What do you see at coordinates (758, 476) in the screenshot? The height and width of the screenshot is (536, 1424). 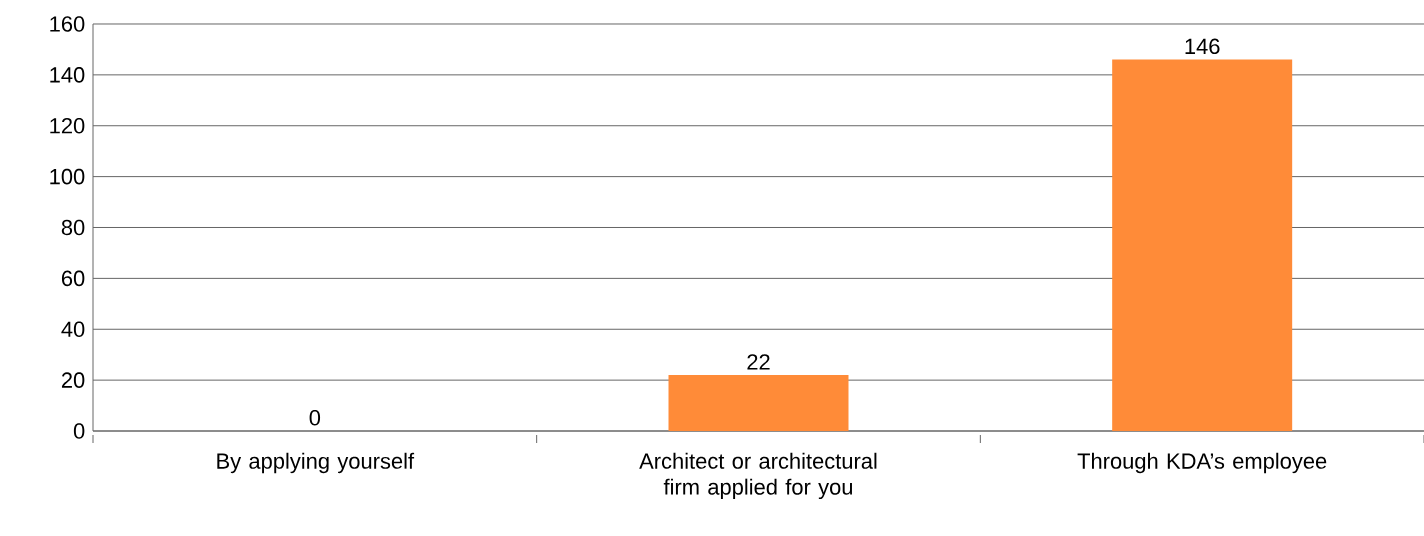 I see `x-tick-label: Architect or architectural firm applied for you` at bounding box center [758, 476].